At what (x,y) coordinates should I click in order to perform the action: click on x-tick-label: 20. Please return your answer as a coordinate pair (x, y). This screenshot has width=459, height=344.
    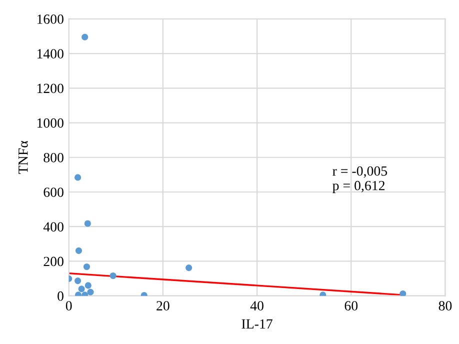
    Looking at the image, I should click on (163, 305).